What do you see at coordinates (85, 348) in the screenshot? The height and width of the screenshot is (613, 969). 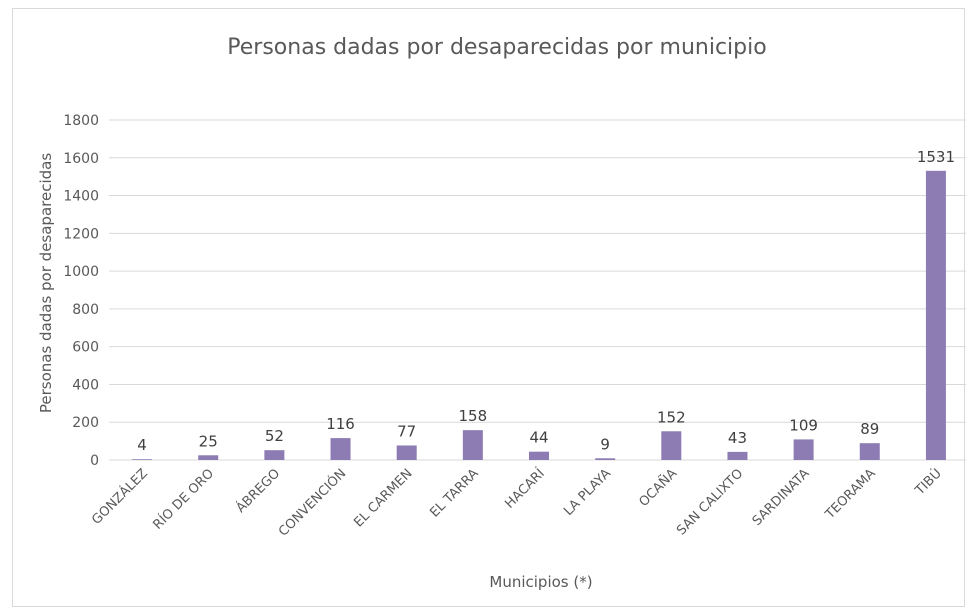 I see `y-tick-label: 600` at bounding box center [85, 348].